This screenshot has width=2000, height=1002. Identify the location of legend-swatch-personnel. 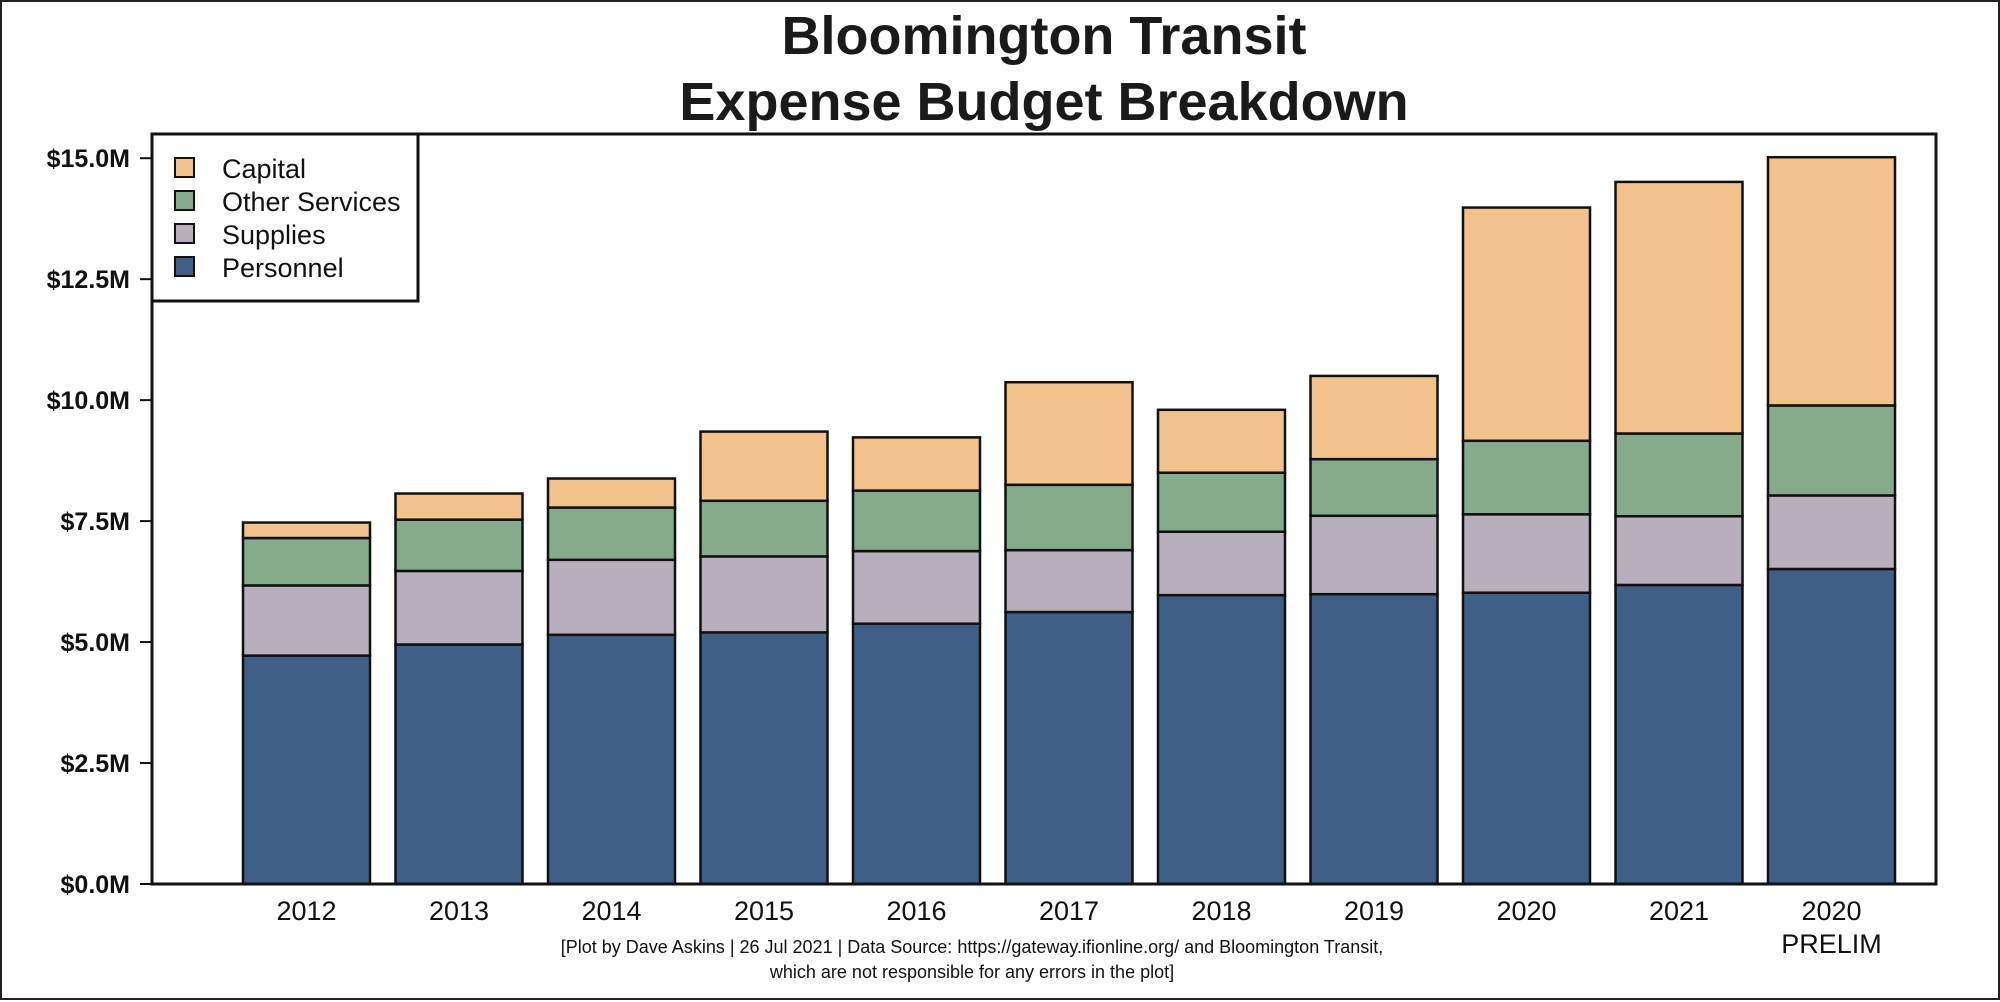
(184, 266).